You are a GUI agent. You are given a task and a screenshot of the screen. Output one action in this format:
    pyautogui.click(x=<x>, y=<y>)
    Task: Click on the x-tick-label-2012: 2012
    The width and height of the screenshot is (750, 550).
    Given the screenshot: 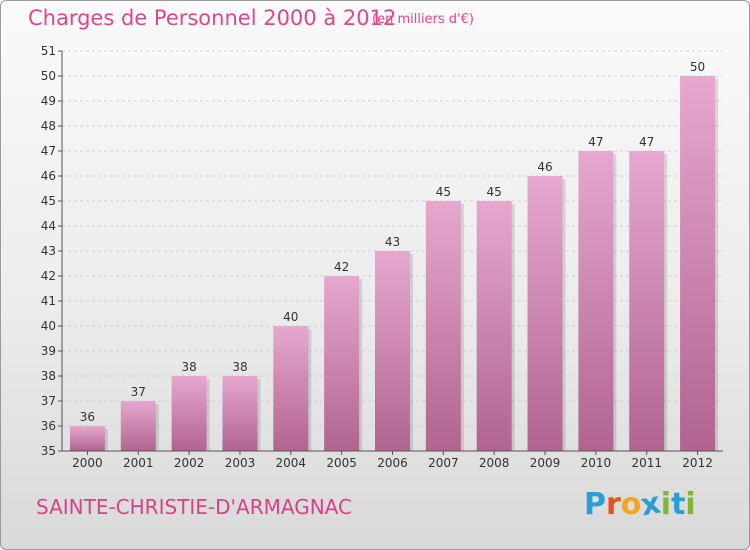 What is the action you would take?
    pyautogui.click(x=697, y=463)
    